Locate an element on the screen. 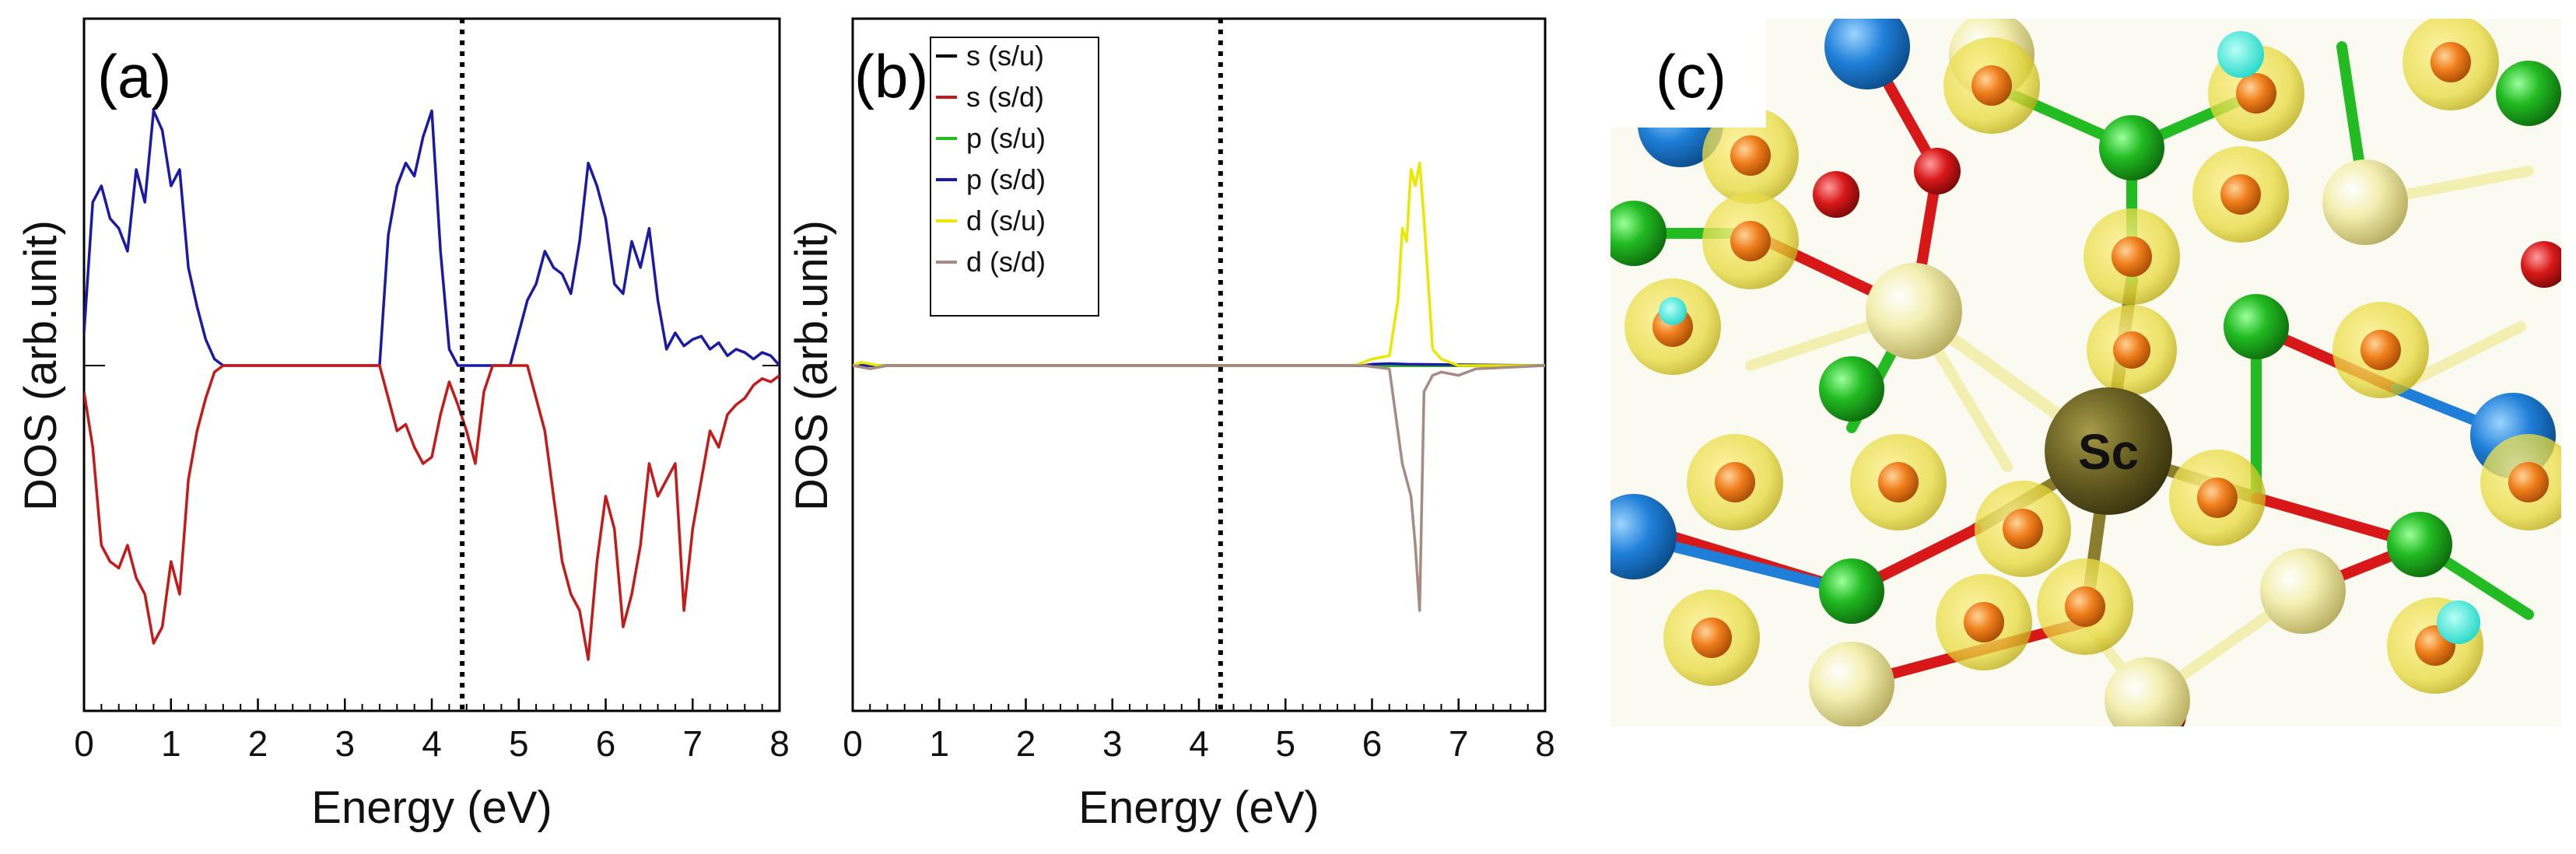 This screenshot has height=854, width=2576. panel-a-y-axis-label: DOS (arb.unit) is located at coordinates (41, 365).